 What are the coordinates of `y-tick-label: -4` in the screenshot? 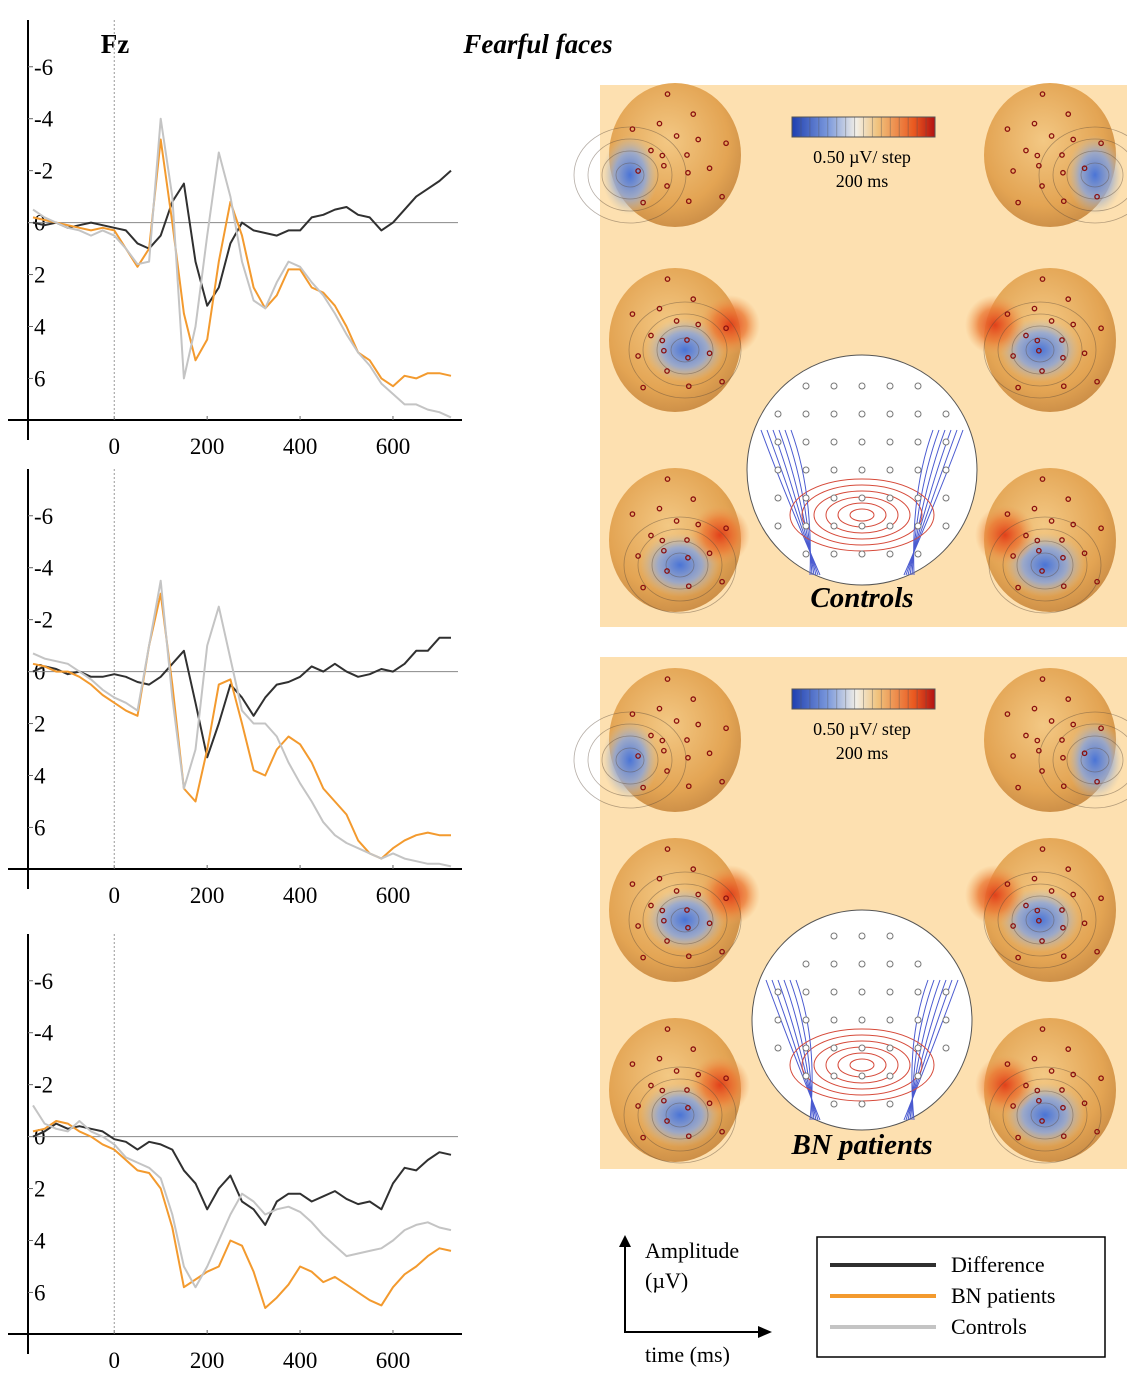 It's located at (44, 1033).